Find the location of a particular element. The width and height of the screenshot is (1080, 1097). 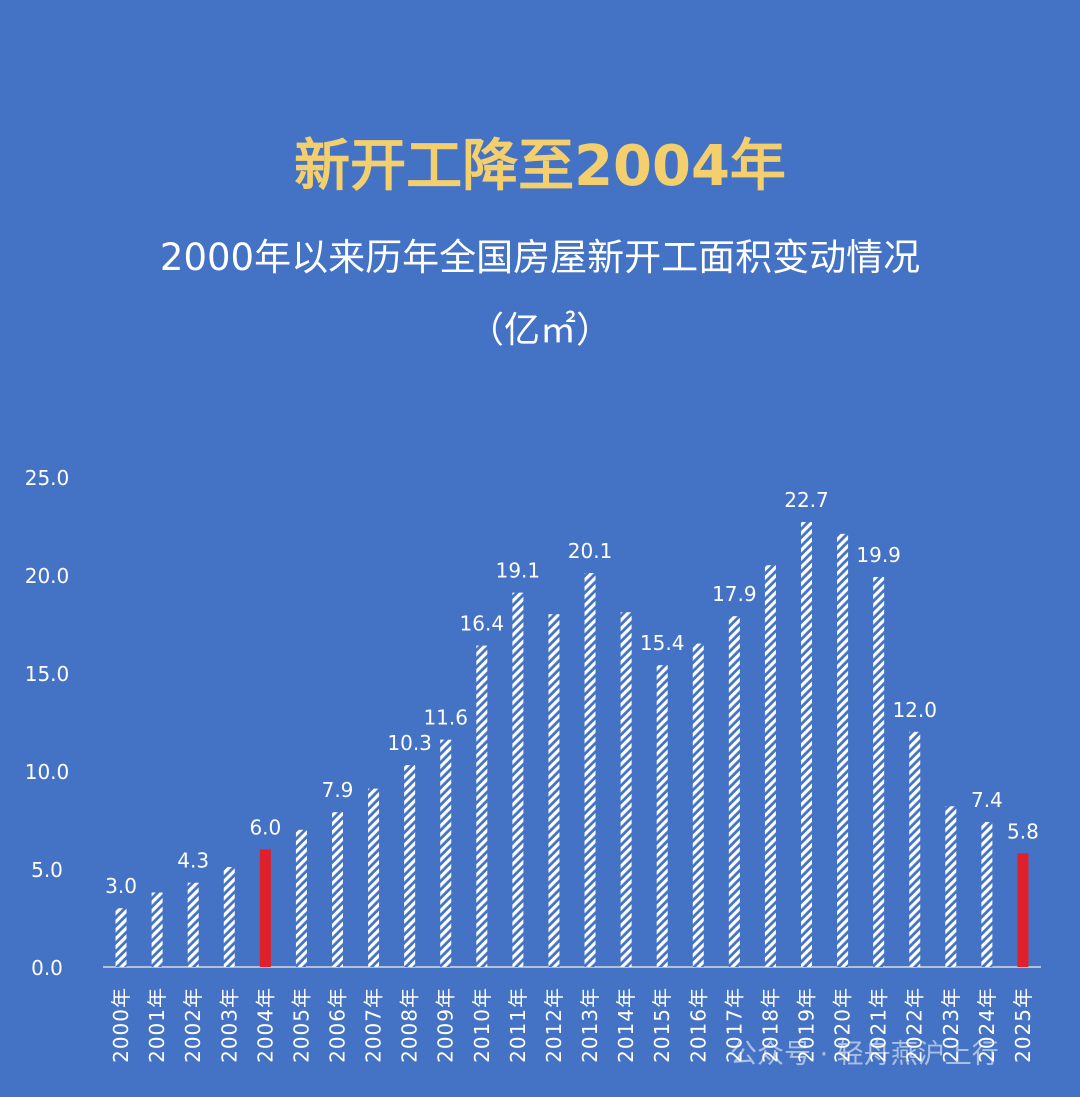

x-tick-label: 2013年 is located at coordinates (590, 1025).